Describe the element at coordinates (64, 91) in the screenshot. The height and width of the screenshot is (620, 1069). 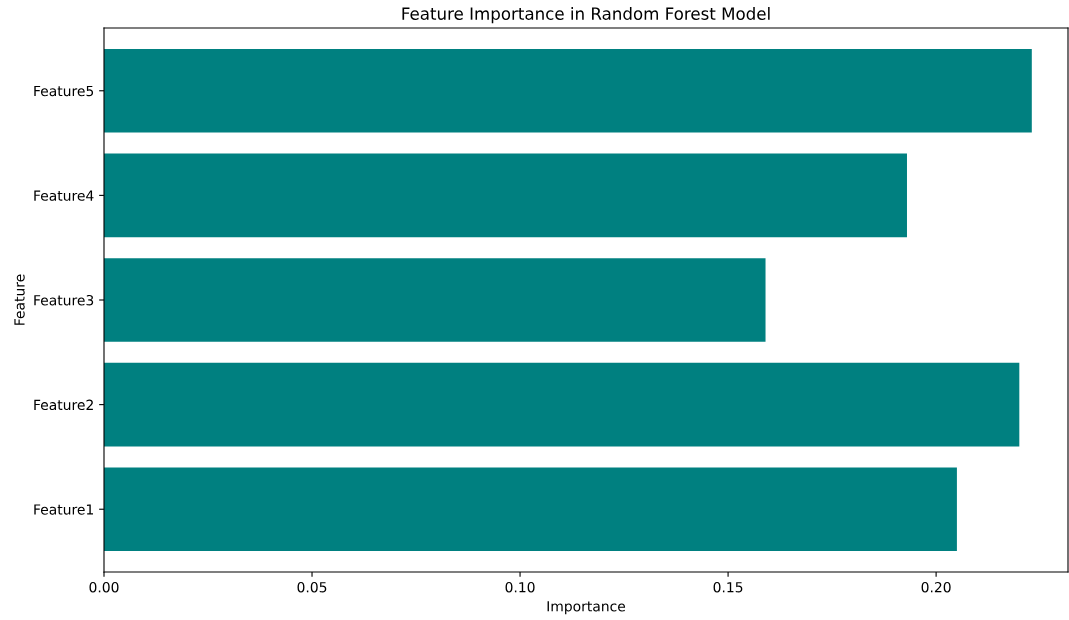
I see `y-tick-label: Feature5` at that location.